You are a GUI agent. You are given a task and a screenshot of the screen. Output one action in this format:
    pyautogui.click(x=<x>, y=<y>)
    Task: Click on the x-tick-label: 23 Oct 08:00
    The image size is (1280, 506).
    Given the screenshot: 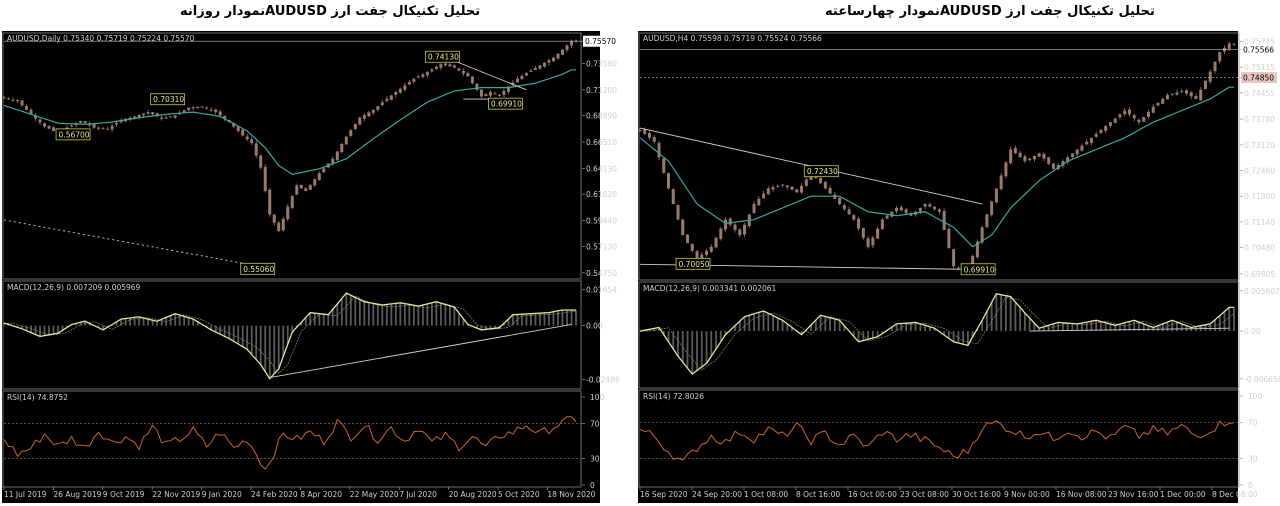 What is the action you would take?
    pyautogui.click(x=924, y=494)
    